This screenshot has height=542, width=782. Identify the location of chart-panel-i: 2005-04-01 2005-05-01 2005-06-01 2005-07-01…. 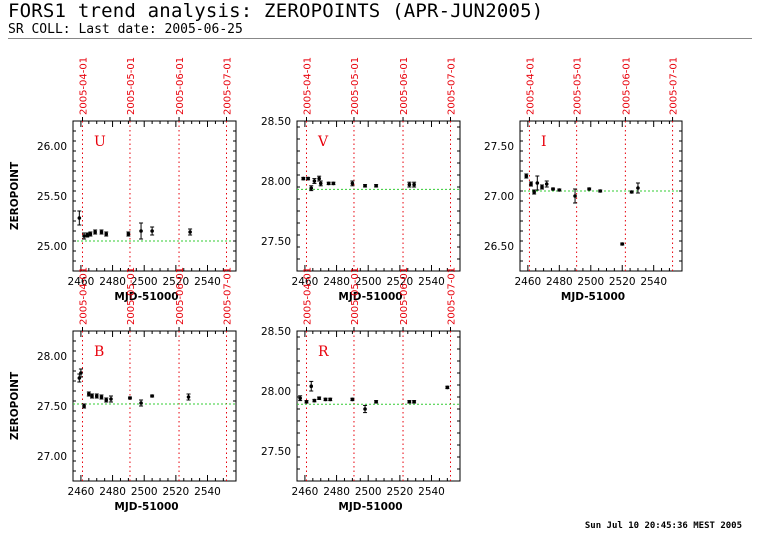
(583, 180).